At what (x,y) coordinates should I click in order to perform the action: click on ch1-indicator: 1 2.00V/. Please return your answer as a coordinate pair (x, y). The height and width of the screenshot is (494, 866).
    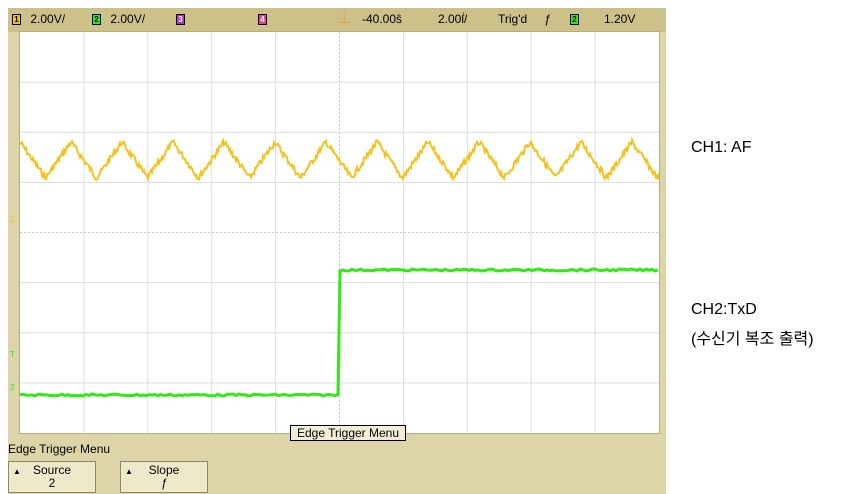
    Looking at the image, I should click on (38, 19).